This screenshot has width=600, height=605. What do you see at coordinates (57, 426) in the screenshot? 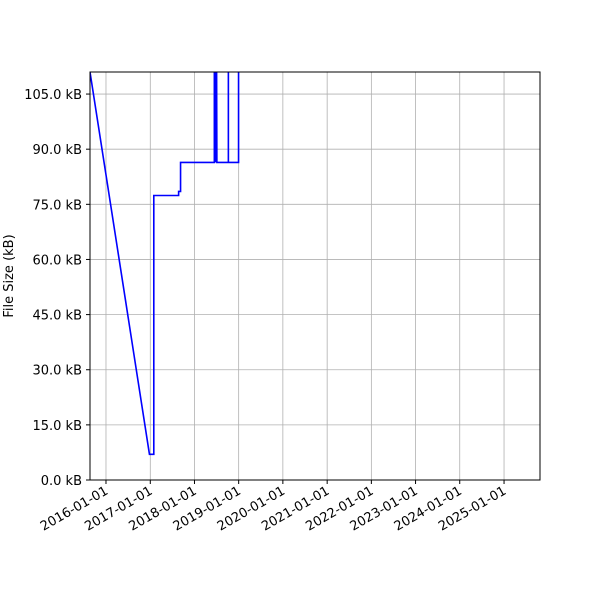
I see `y-tick-label: 15.0 kB` at bounding box center [57, 426].